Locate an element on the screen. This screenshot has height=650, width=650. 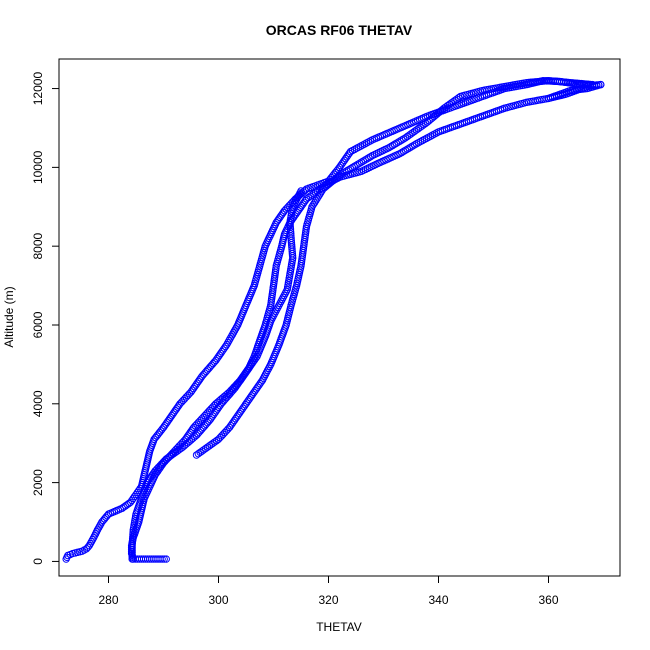
y-tick-label: 6000 is located at coordinates (38, 324).